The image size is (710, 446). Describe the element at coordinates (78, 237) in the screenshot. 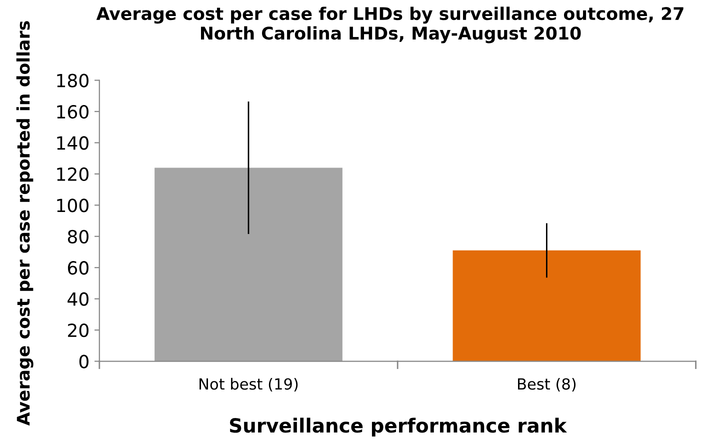

I see `y-tick-label: 80` at that location.